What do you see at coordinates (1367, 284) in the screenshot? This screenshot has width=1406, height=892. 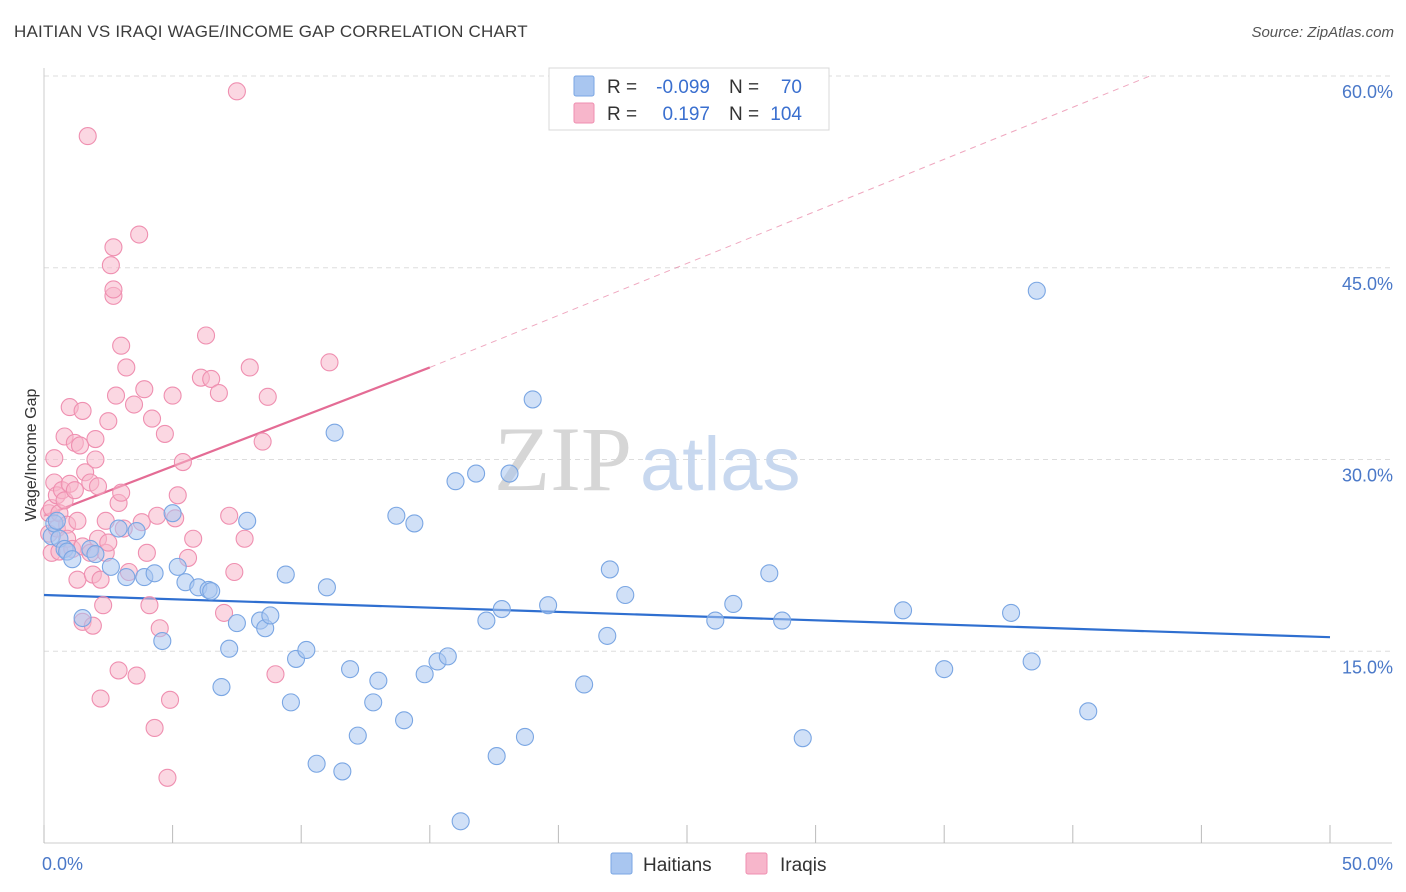 I see `y-tick-label: 45.0%` at bounding box center [1367, 284].